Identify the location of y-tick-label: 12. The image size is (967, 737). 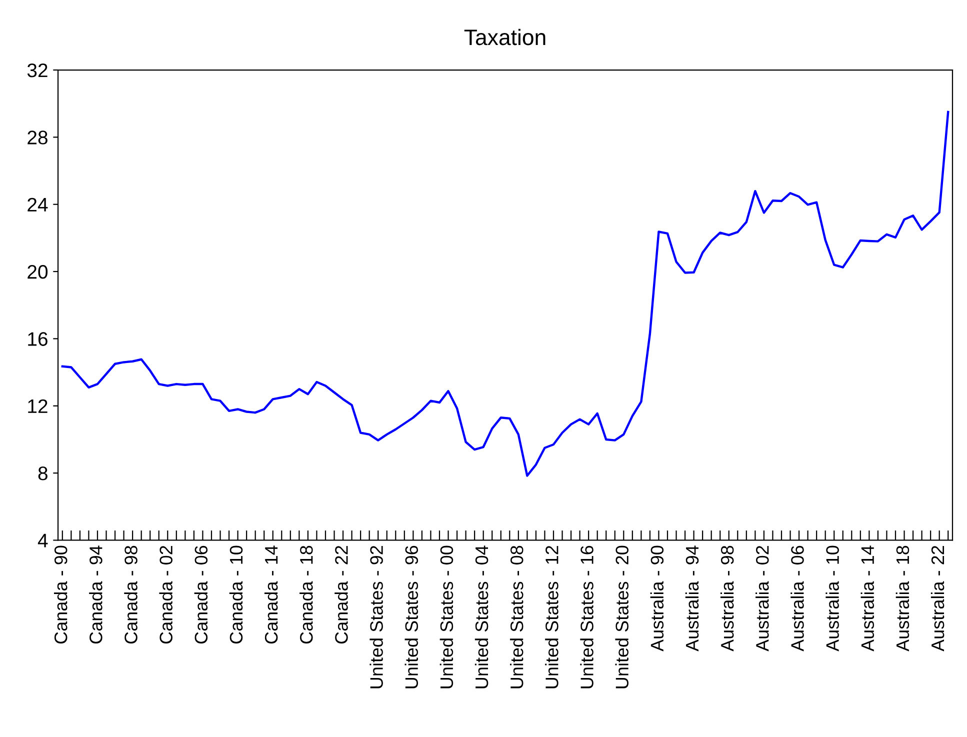
(38, 406).